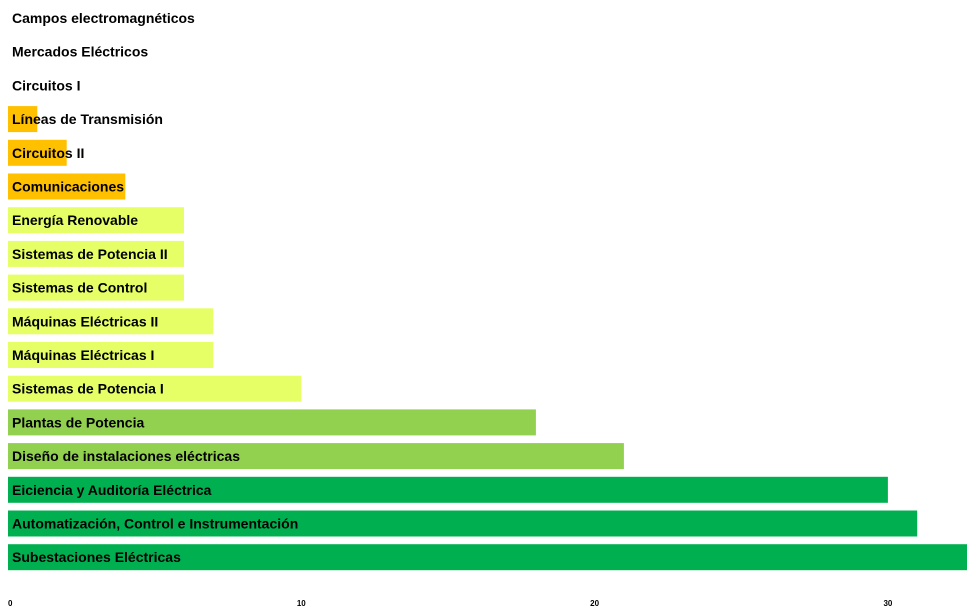 Image resolution: width=967 pixels, height=612 pixels. What do you see at coordinates (88, 389) in the screenshot?
I see `category-label-11: Sistemas de Potencia I` at bounding box center [88, 389].